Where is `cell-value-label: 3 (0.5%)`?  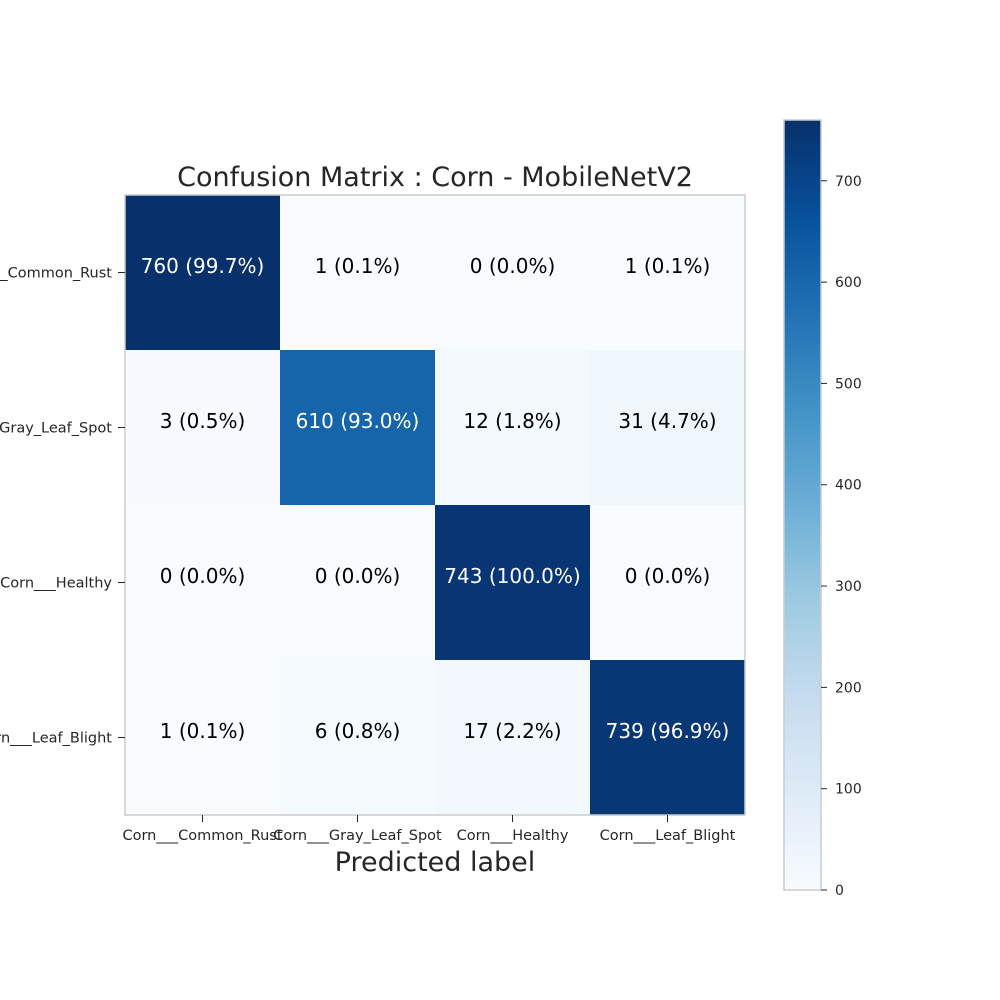 cell-value-label: 3 (0.5%) is located at coordinates (203, 421).